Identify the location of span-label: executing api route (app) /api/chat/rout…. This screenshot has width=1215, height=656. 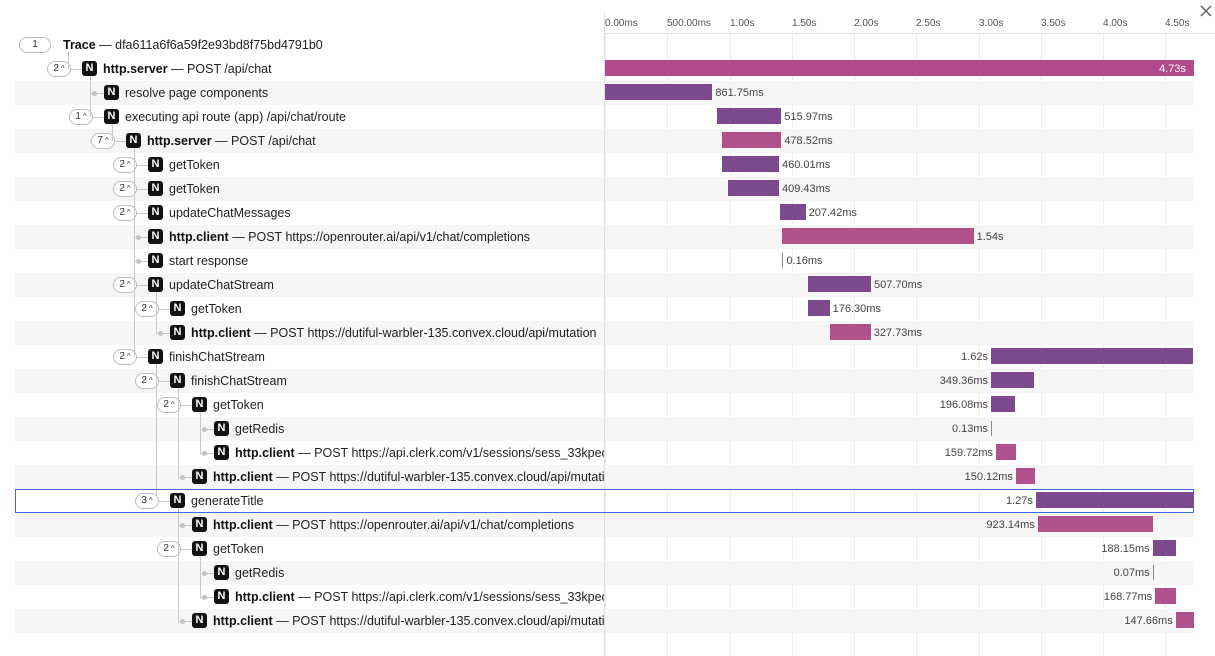
(235, 117).